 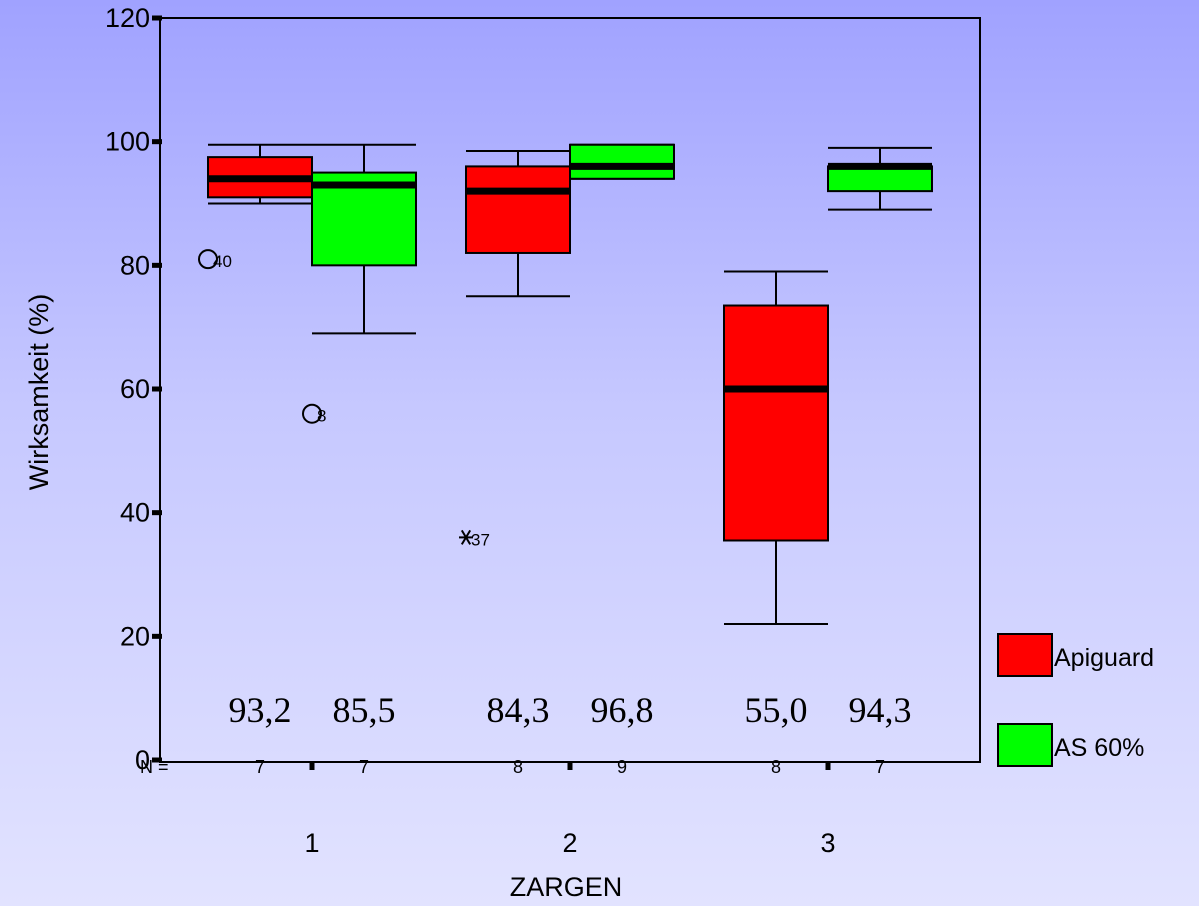 What do you see at coordinates (359, 460) in the screenshot?
I see `box-group: 87` at bounding box center [359, 460].